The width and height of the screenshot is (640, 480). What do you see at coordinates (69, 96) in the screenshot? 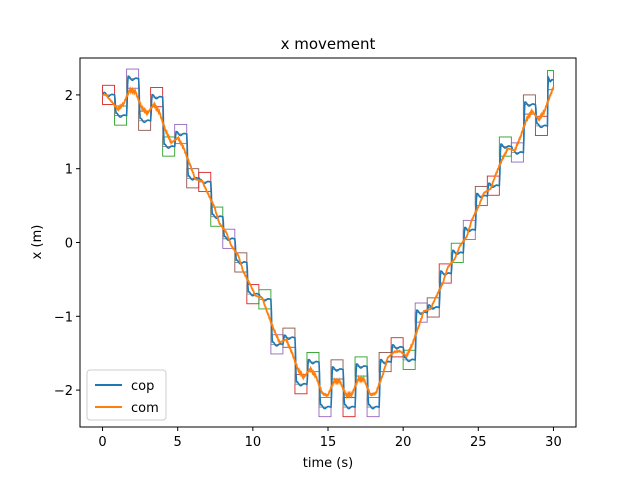
I see `y-tick-label: 2` at bounding box center [69, 96].